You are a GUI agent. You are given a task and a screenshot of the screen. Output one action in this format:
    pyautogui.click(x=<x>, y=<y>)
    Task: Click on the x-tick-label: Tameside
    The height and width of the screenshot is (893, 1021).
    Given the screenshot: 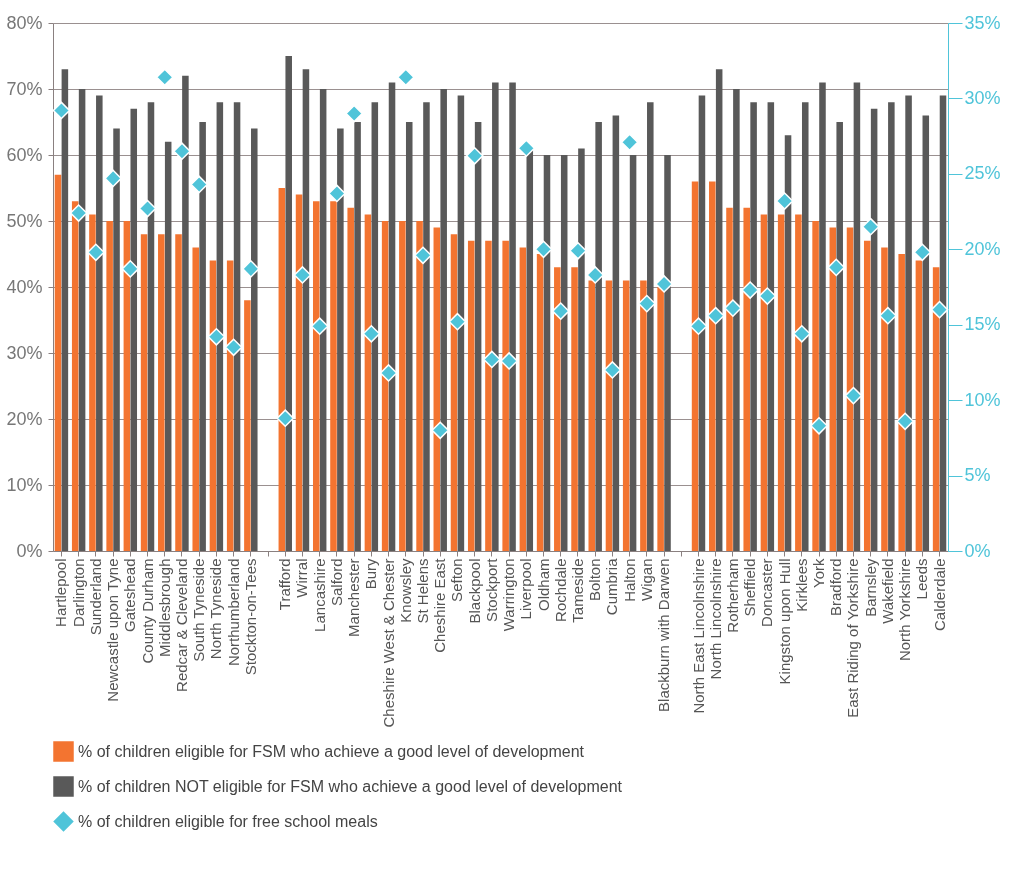 What is the action you would take?
    pyautogui.click(x=577, y=590)
    